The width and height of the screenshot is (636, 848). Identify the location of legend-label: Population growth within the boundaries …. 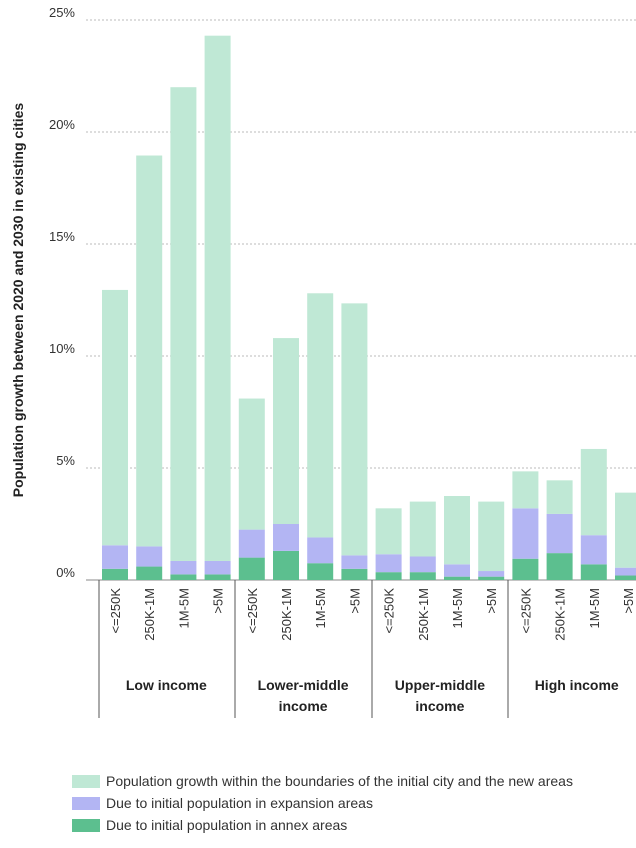
(339, 781).